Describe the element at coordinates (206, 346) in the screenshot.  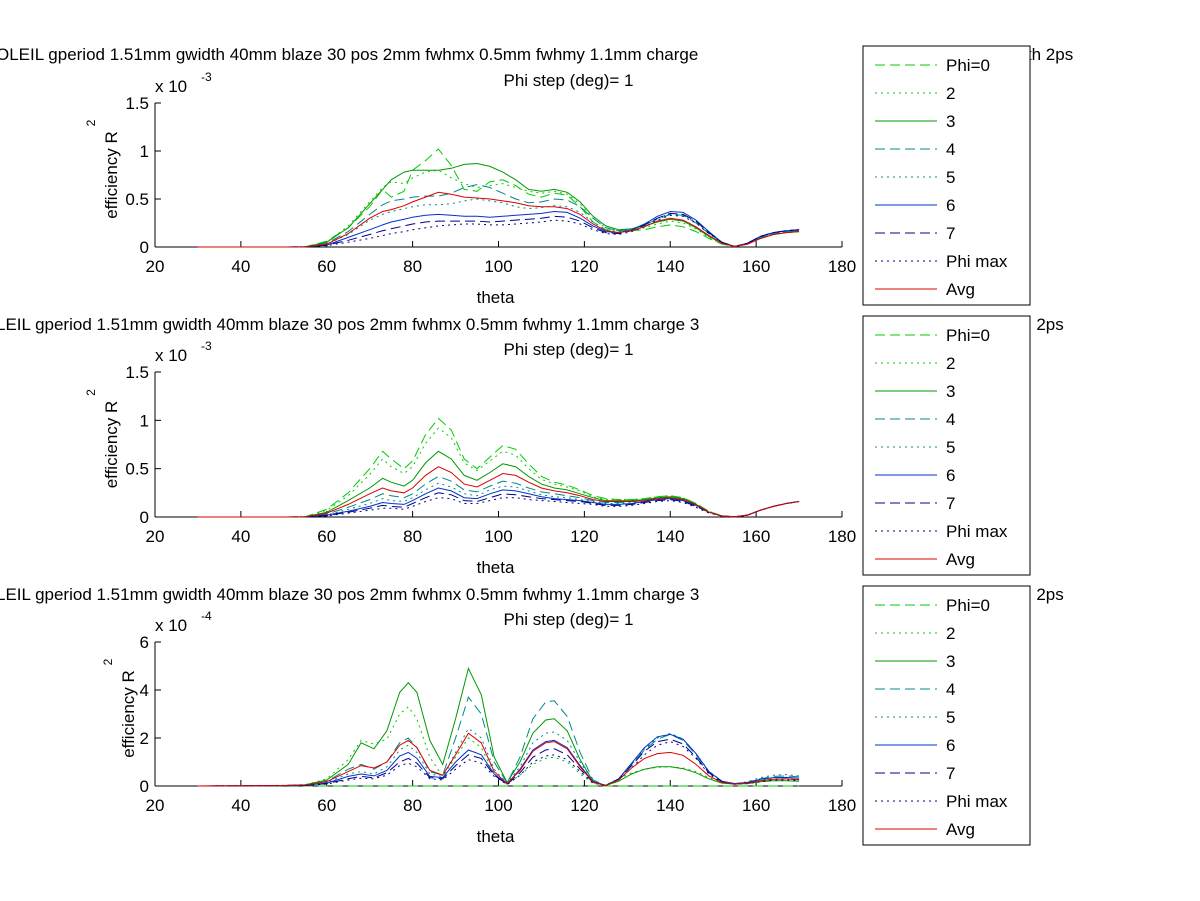
I see `y-exponent-superscript: -3` at that location.